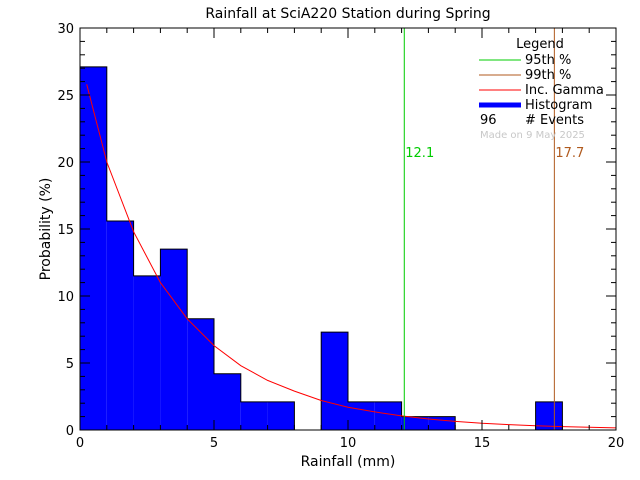 The image size is (640, 480). Describe the element at coordinates (65, 29) in the screenshot. I see `y-tick-label: 30` at that location.